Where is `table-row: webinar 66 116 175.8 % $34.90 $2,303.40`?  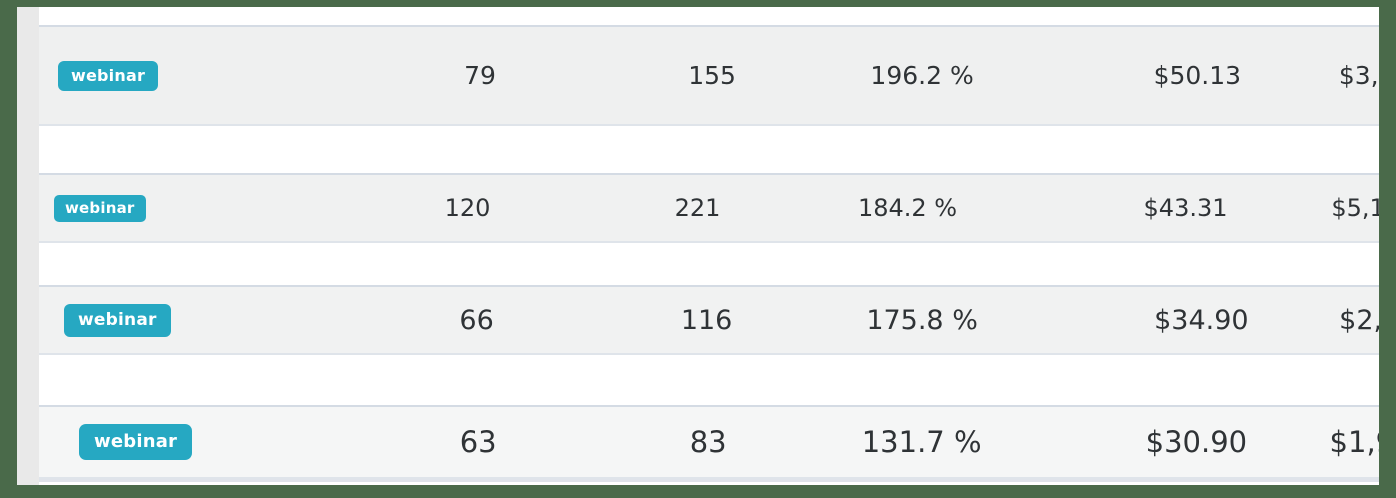
table-row: webinar 66 116 175.8 % $34.90 $2,303.40 is located at coordinates (709, 320).